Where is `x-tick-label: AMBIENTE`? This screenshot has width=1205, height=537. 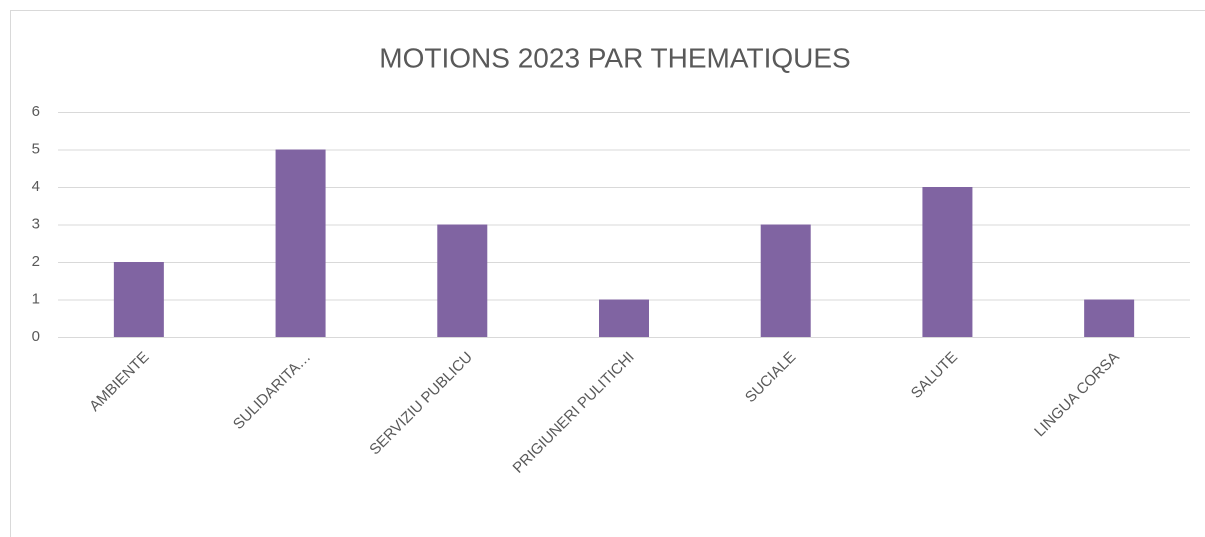 x-tick-label: AMBIENTE is located at coordinates (119, 382).